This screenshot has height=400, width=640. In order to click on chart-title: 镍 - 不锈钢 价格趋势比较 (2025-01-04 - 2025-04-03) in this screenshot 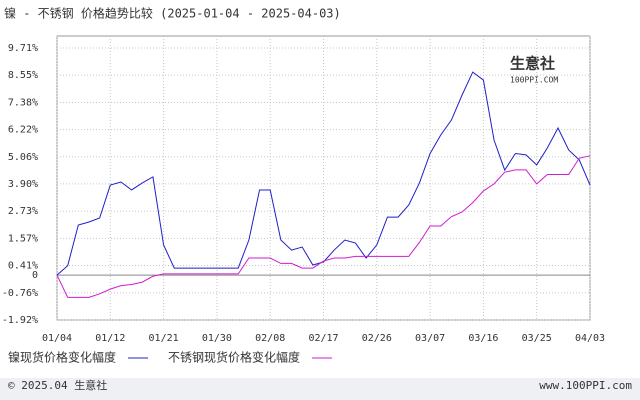, I will do `click(172, 13)`.